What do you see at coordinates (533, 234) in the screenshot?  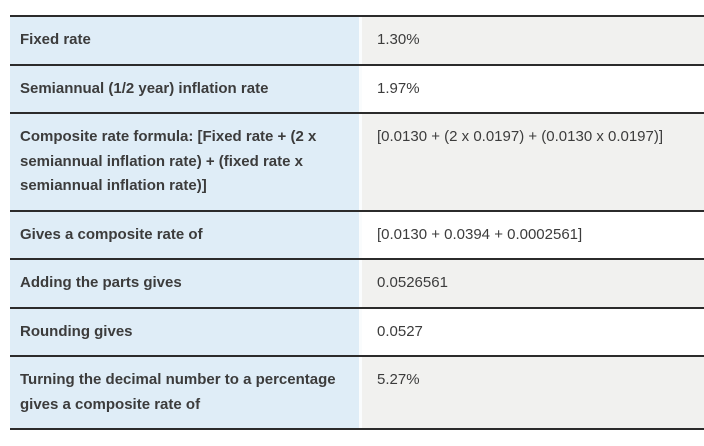 I see `row-value: [0.0130 + 0.0394 + 0.0002561]` at bounding box center [533, 234].